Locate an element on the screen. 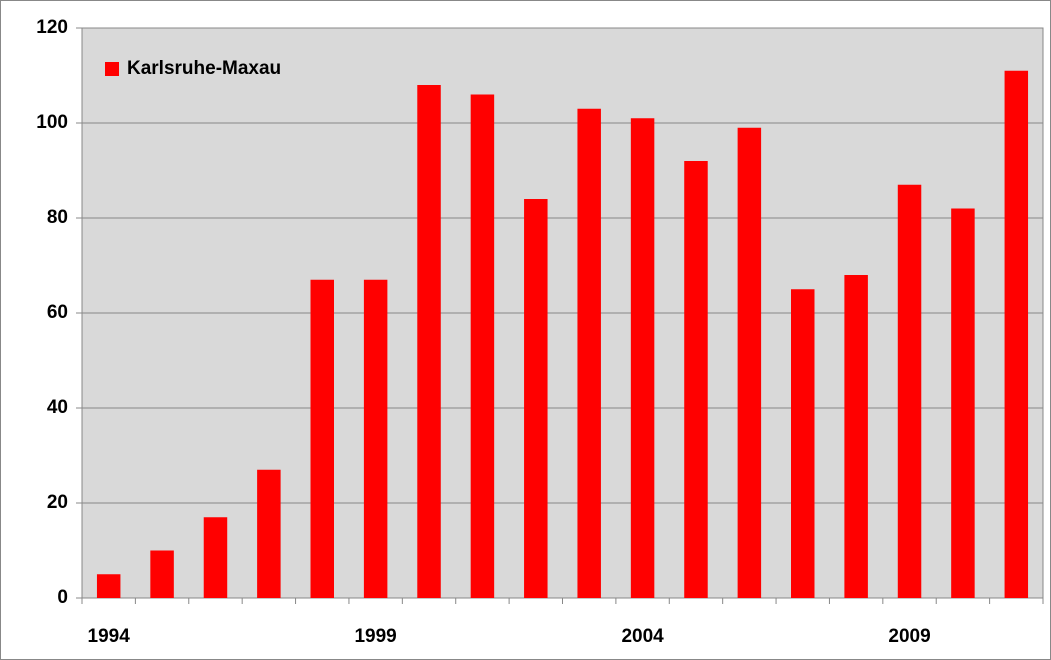 The height and width of the screenshot is (660, 1051). y-tick-label: 40 is located at coordinates (57, 407).